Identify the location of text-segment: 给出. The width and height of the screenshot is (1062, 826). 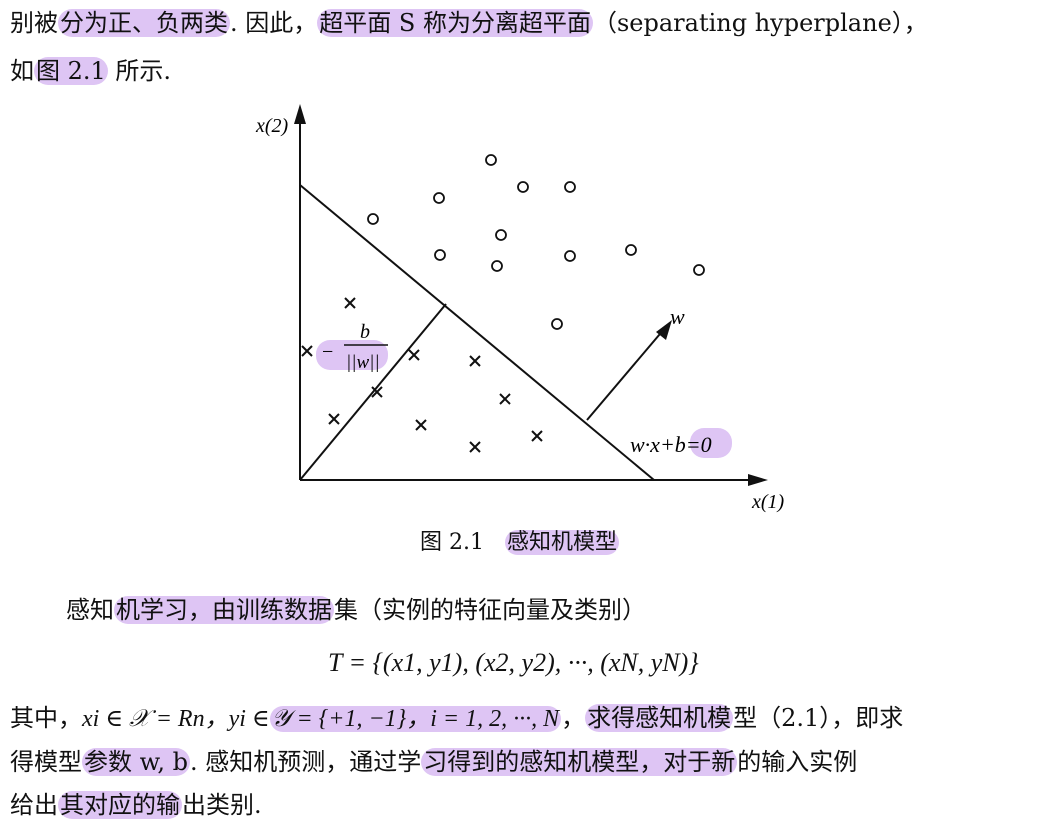
(34, 805).